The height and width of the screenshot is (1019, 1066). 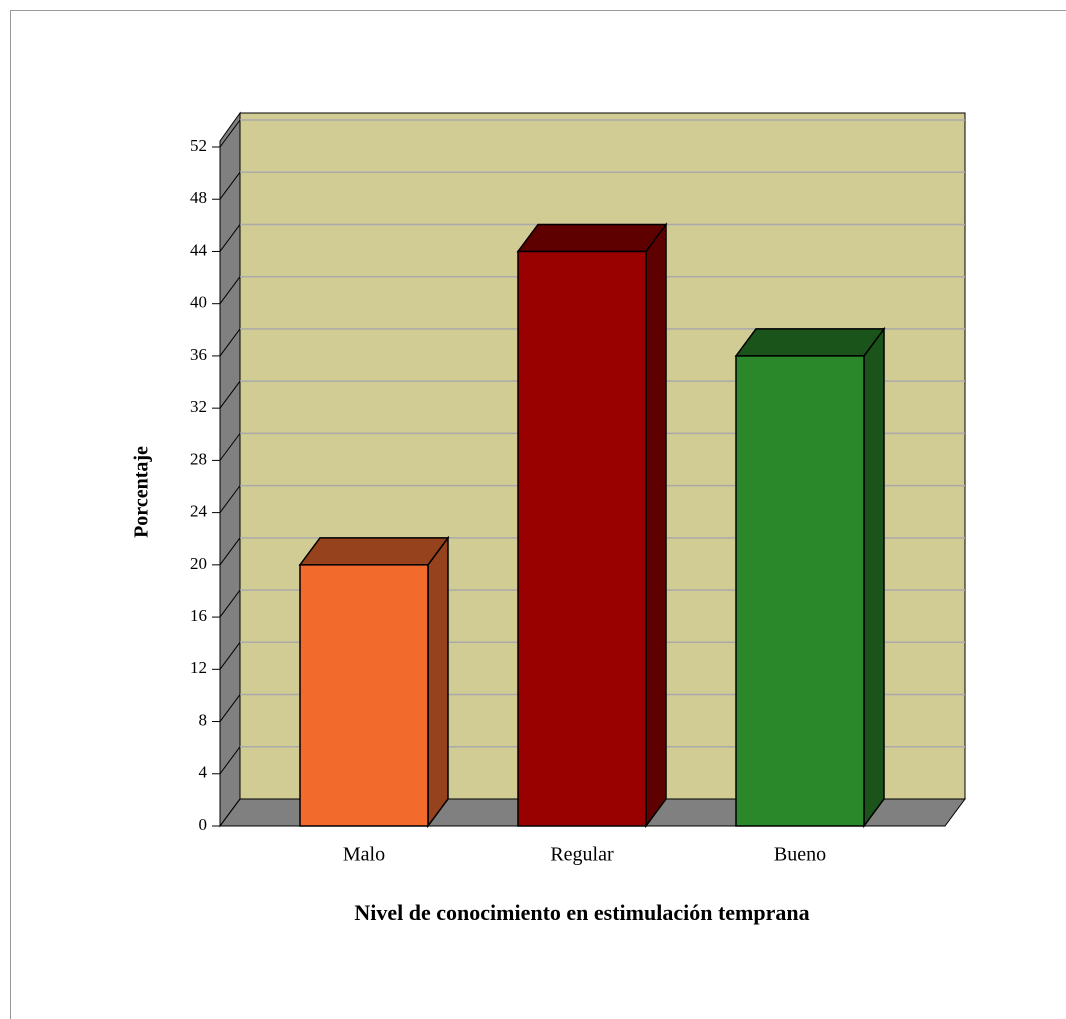 What do you see at coordinates (198, 302) in the screenshot?
I see `y-tick-label: 40` at bounding box center [198, 302].